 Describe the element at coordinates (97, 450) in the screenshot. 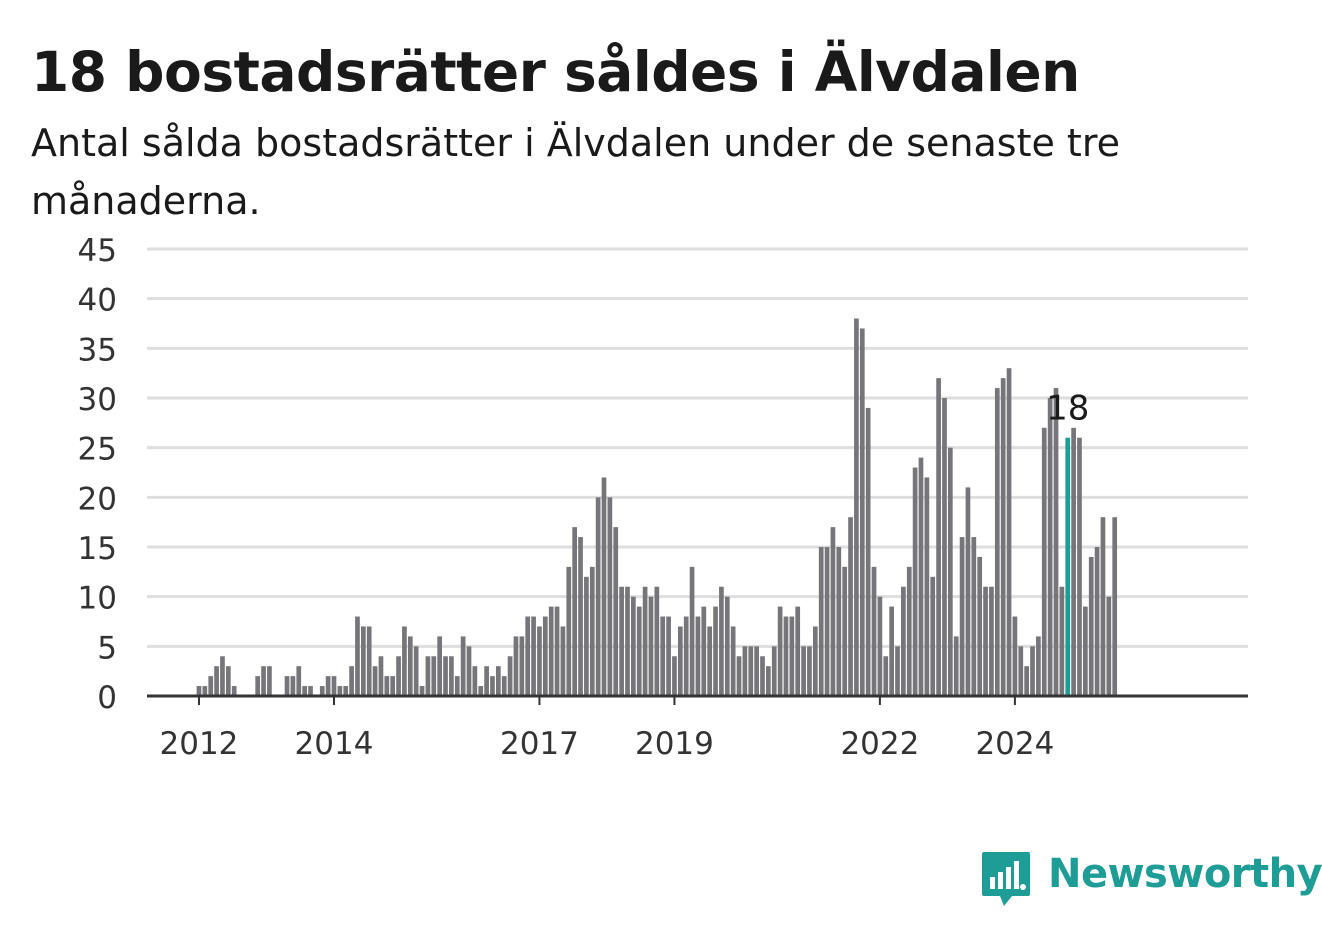

I see `y-tick-label: 25` at that location.